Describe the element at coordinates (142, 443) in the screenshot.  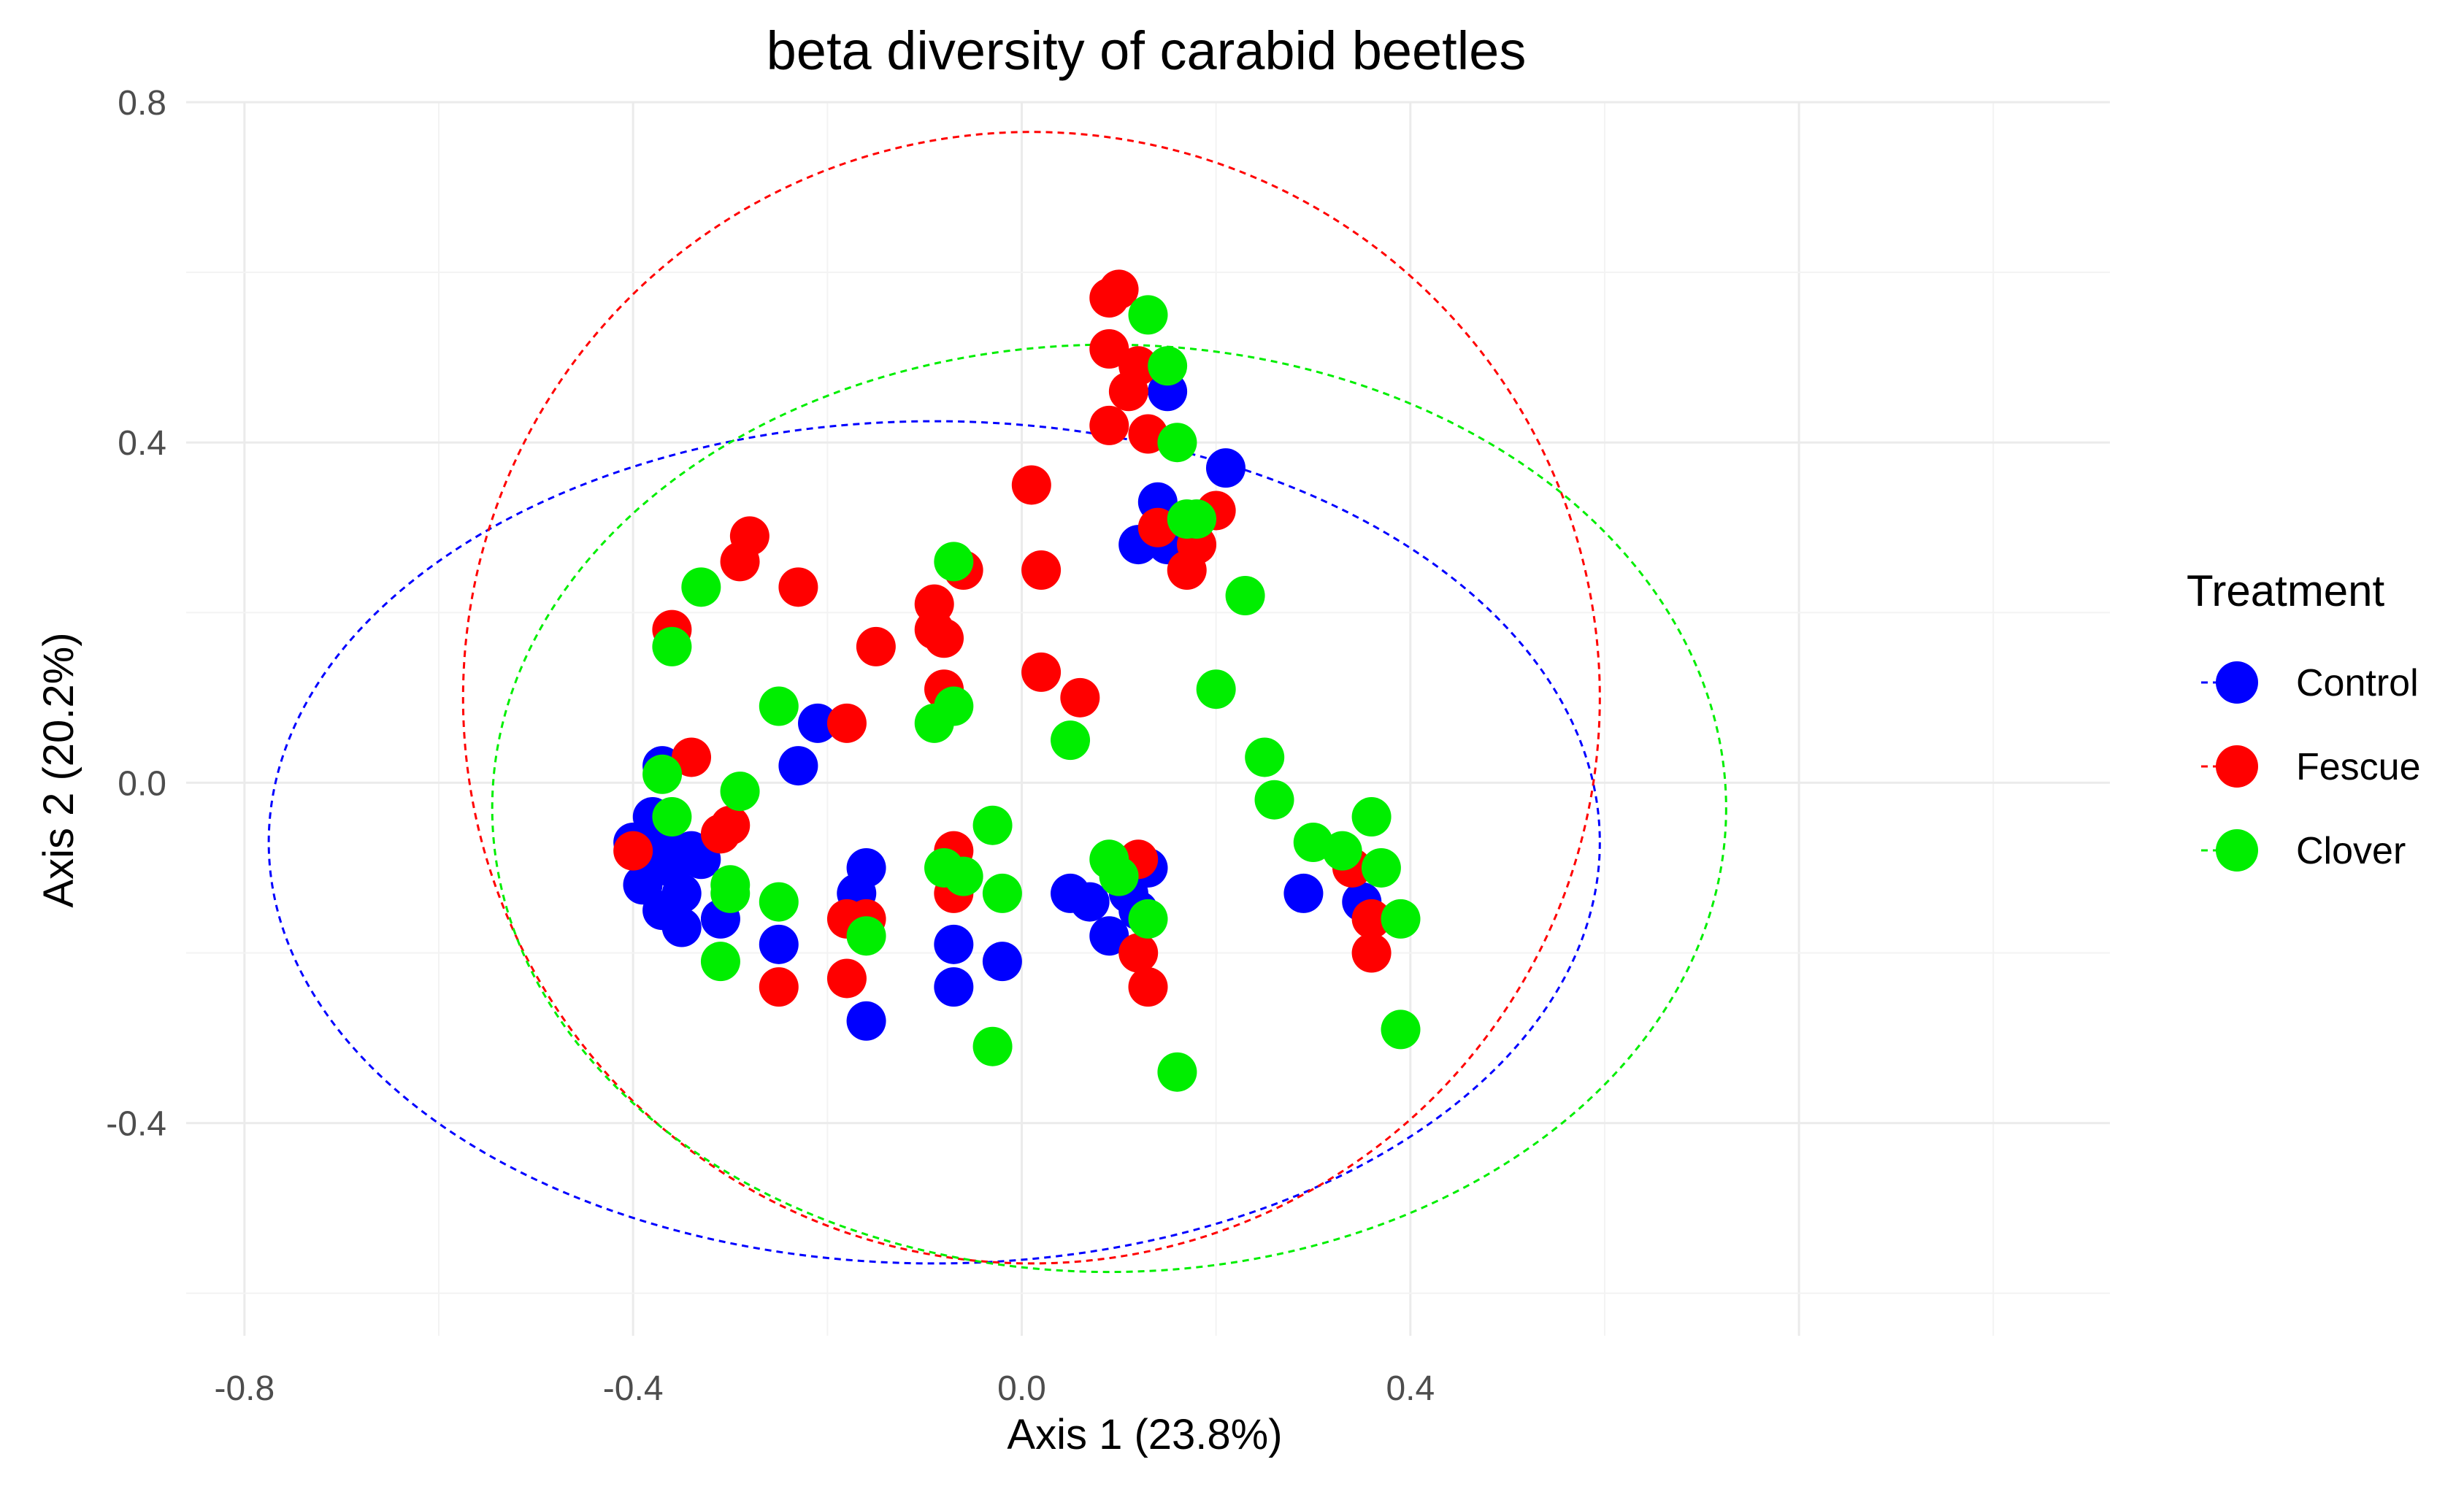
I see `y-tick-label: 0.4` at that location.